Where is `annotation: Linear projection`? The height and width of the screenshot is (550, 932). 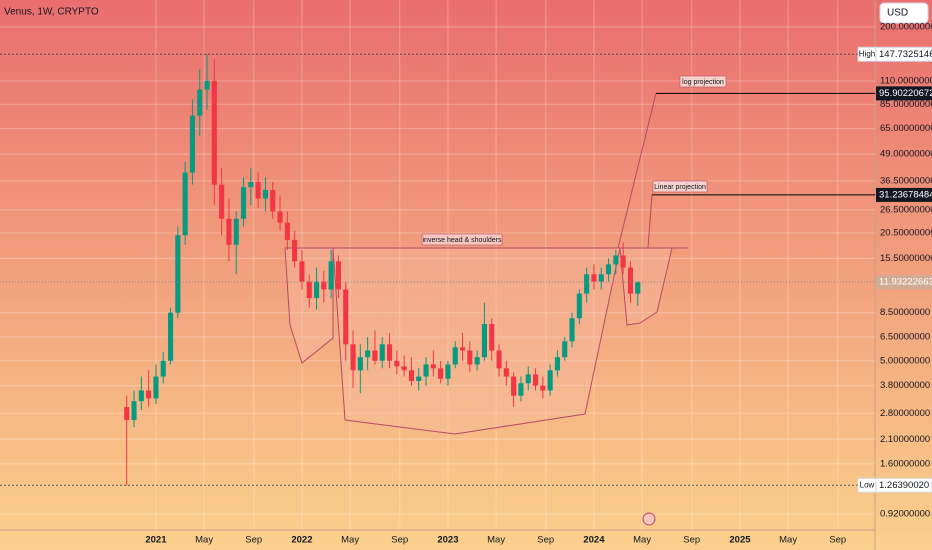
annotation: Linear projection is located at coordinates (680, 187).